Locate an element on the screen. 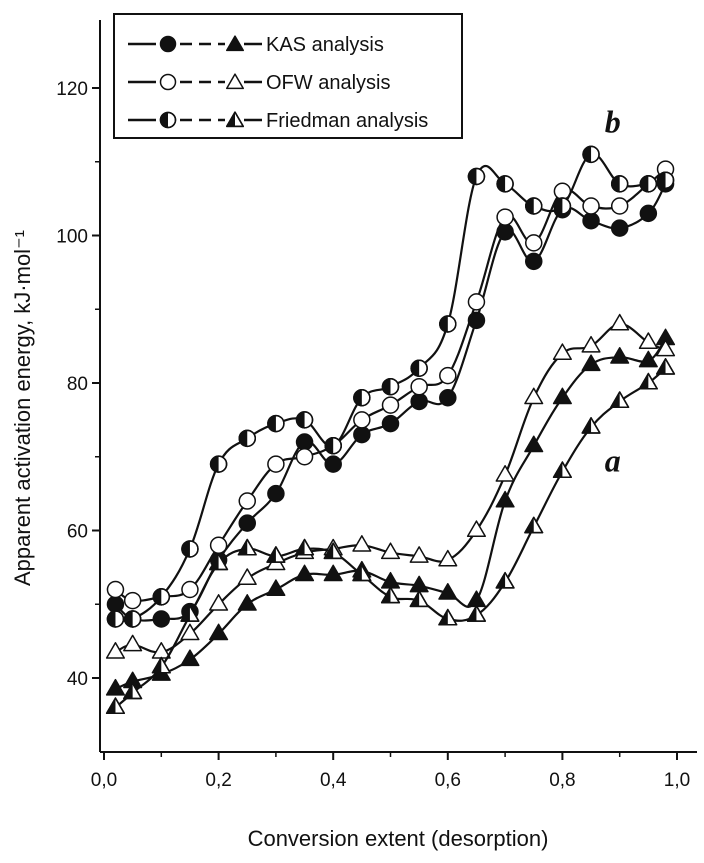 The height and width of the screenshot is (863, 704). x-tick-label: 0,8 is located at coordinates (562, 780).